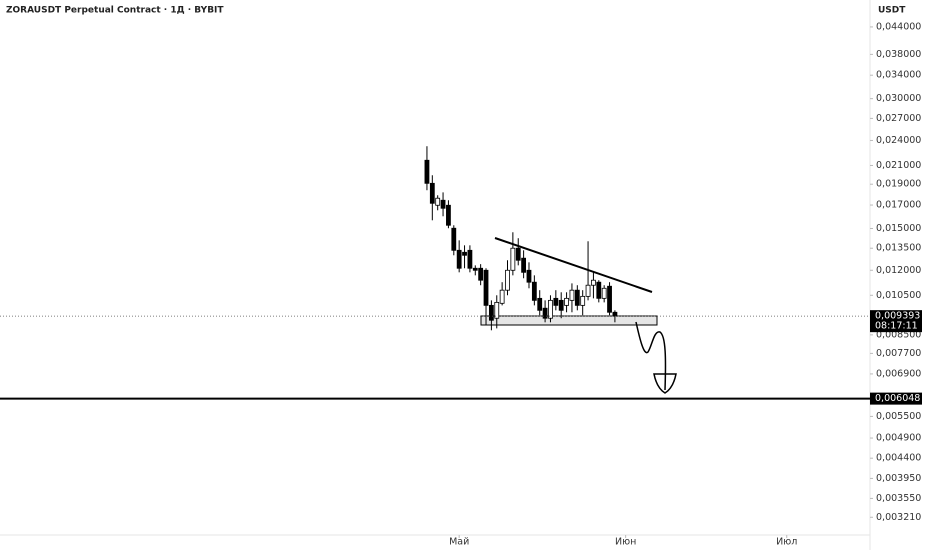  I want to click on x-tick-label: Июн, so click(625, 542).